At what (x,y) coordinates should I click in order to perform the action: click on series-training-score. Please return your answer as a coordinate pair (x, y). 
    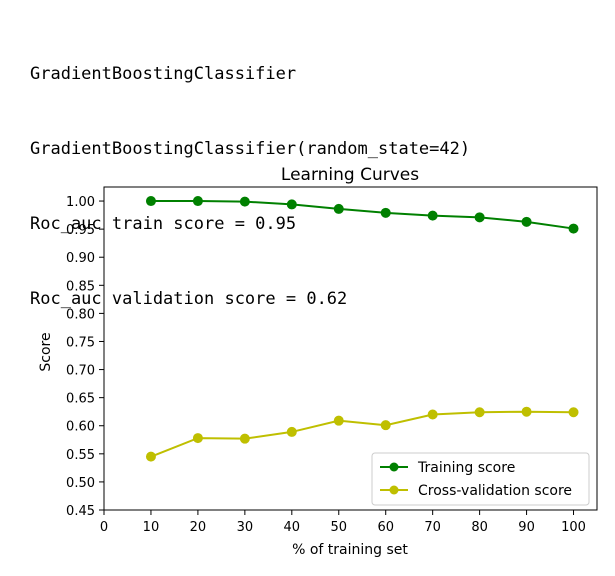
    Looking at the image, I should click on (362, 215).